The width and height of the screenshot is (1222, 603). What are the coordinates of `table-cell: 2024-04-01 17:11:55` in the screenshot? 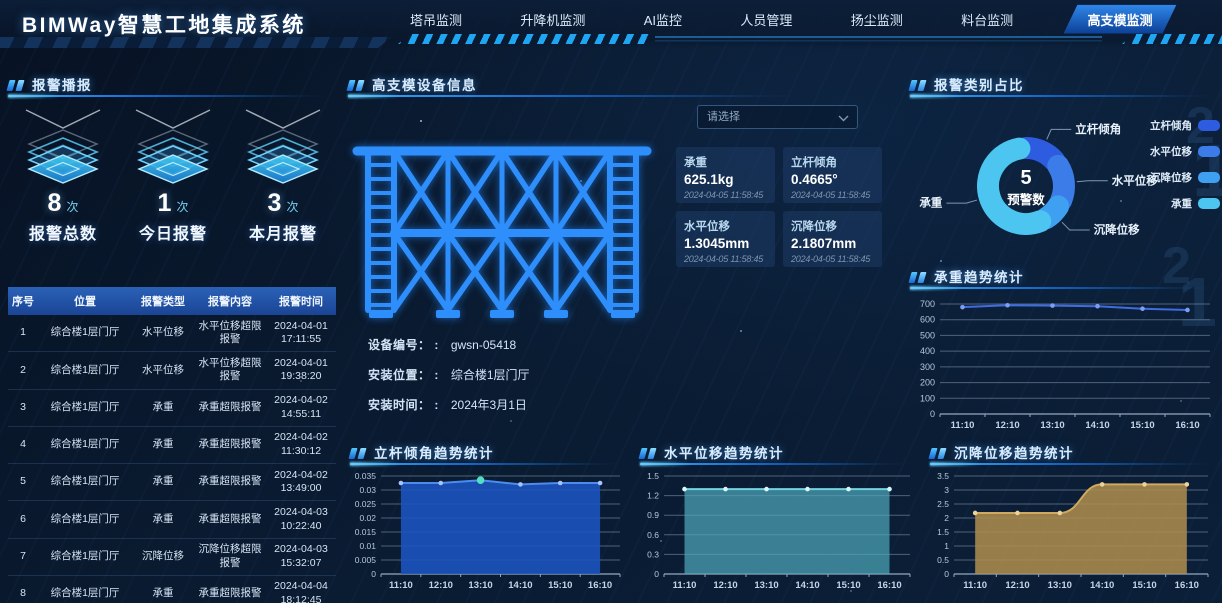 It's located at (301, 334).